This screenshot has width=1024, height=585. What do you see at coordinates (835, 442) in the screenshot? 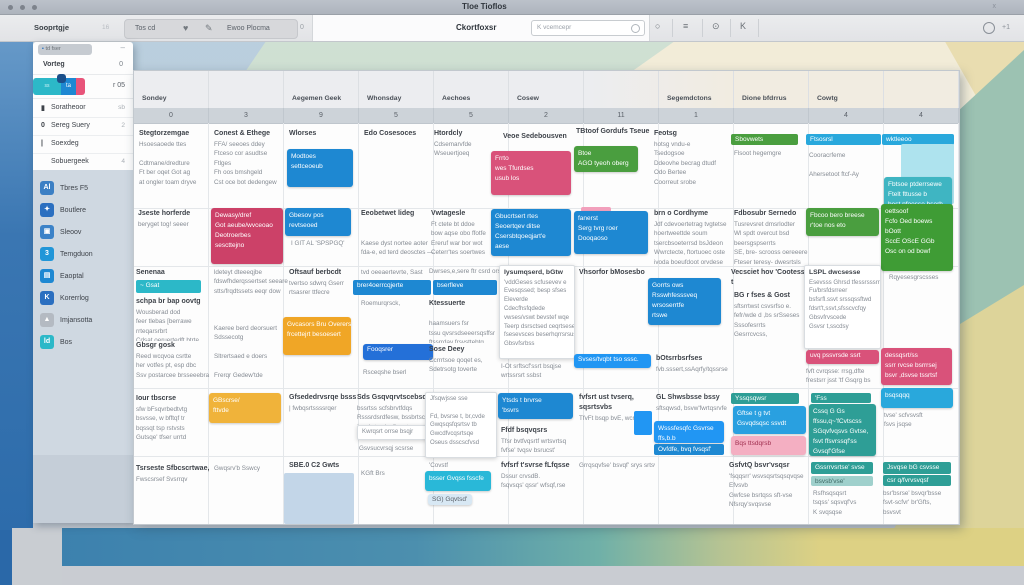
I see `item-line: fsvt ffsvrssqf'ss` at bounding box center [835, 442].